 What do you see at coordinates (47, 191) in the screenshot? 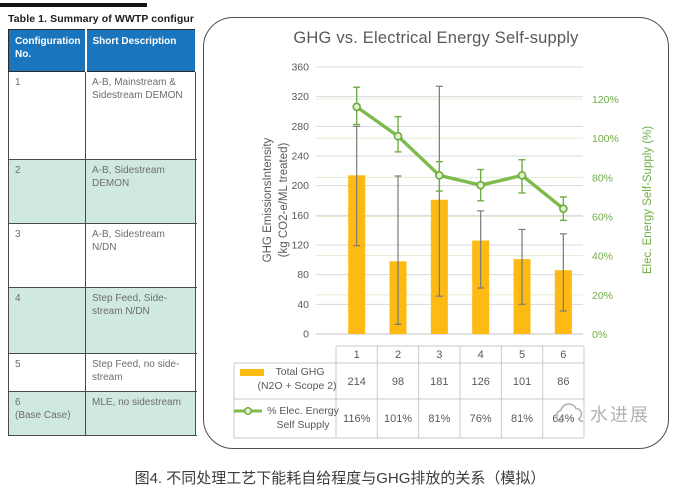
I see `config-no: 2` at bounding box center [47, 191].